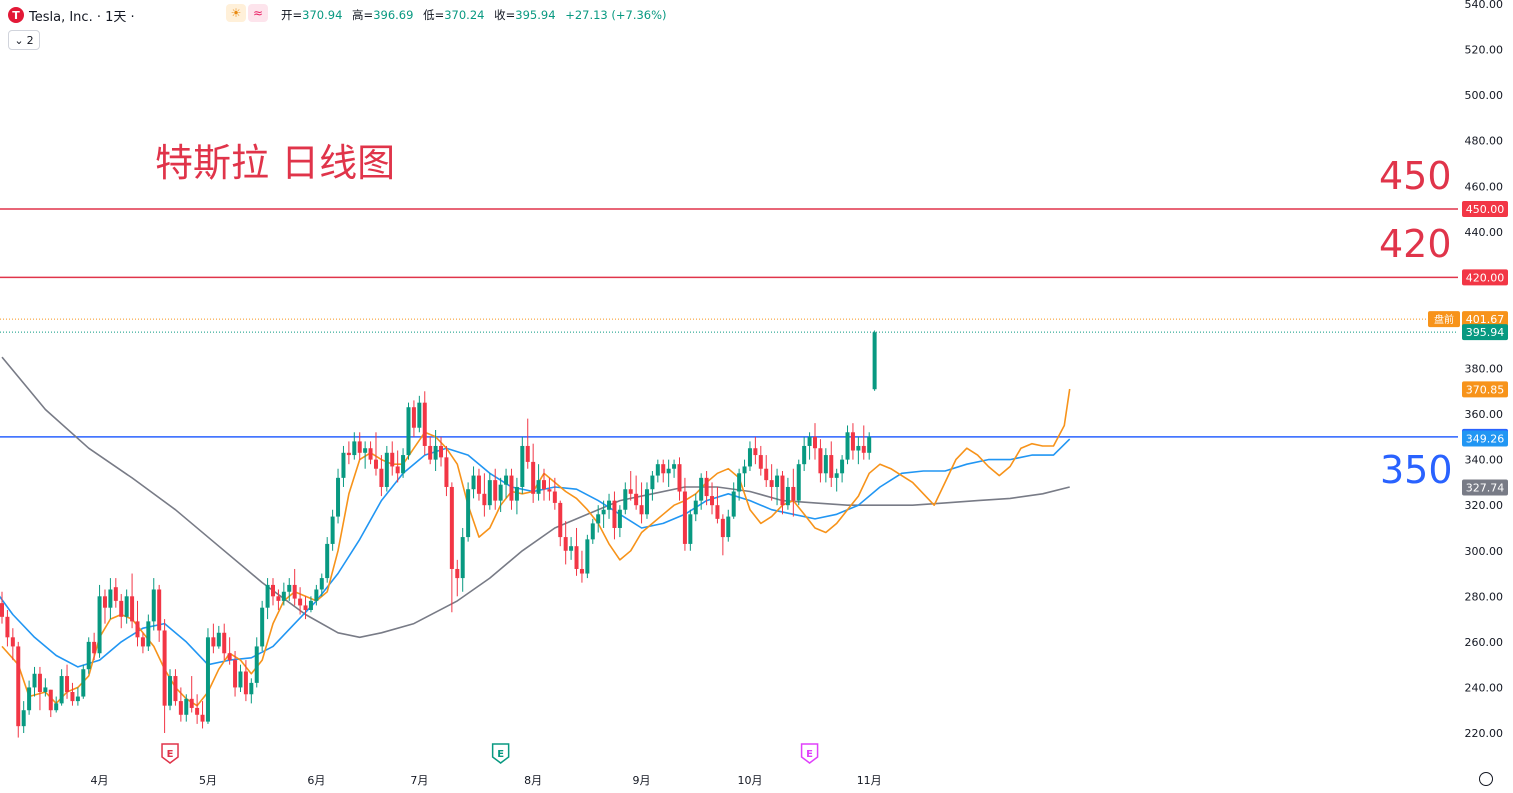 The height and width of the screenshot is (793, 1513). Describe the element at coordinates (749, 780) in the screenshot. I see `time-tick-label: 10月` at that location.